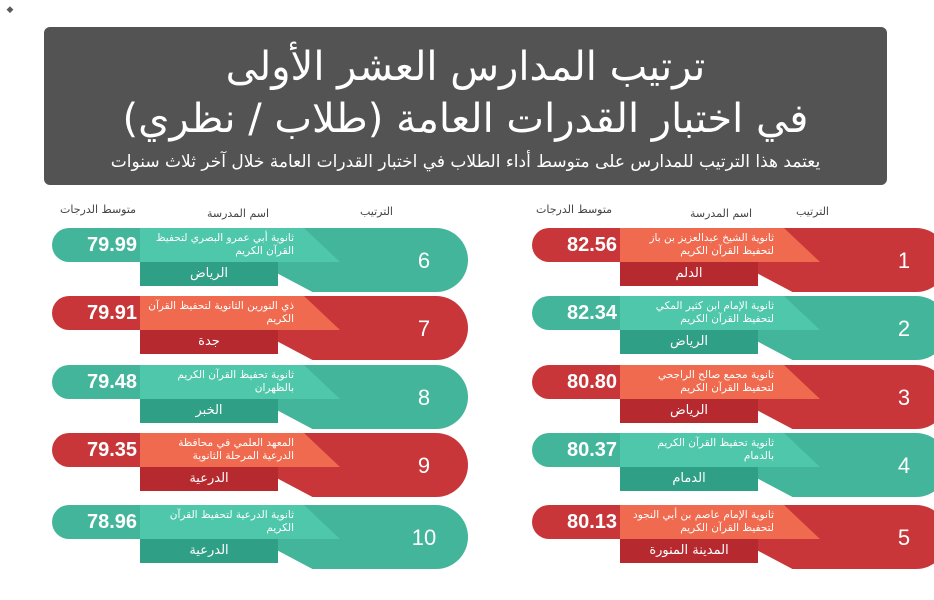 The width and height of the screenshot is (934, 600). What do you see at coordinates (240, 313) in the screenshot?
I see `school-name: ذي النورين الثانوية لتحفيظ القرآن الكريم` at bounding box center [240, 313].